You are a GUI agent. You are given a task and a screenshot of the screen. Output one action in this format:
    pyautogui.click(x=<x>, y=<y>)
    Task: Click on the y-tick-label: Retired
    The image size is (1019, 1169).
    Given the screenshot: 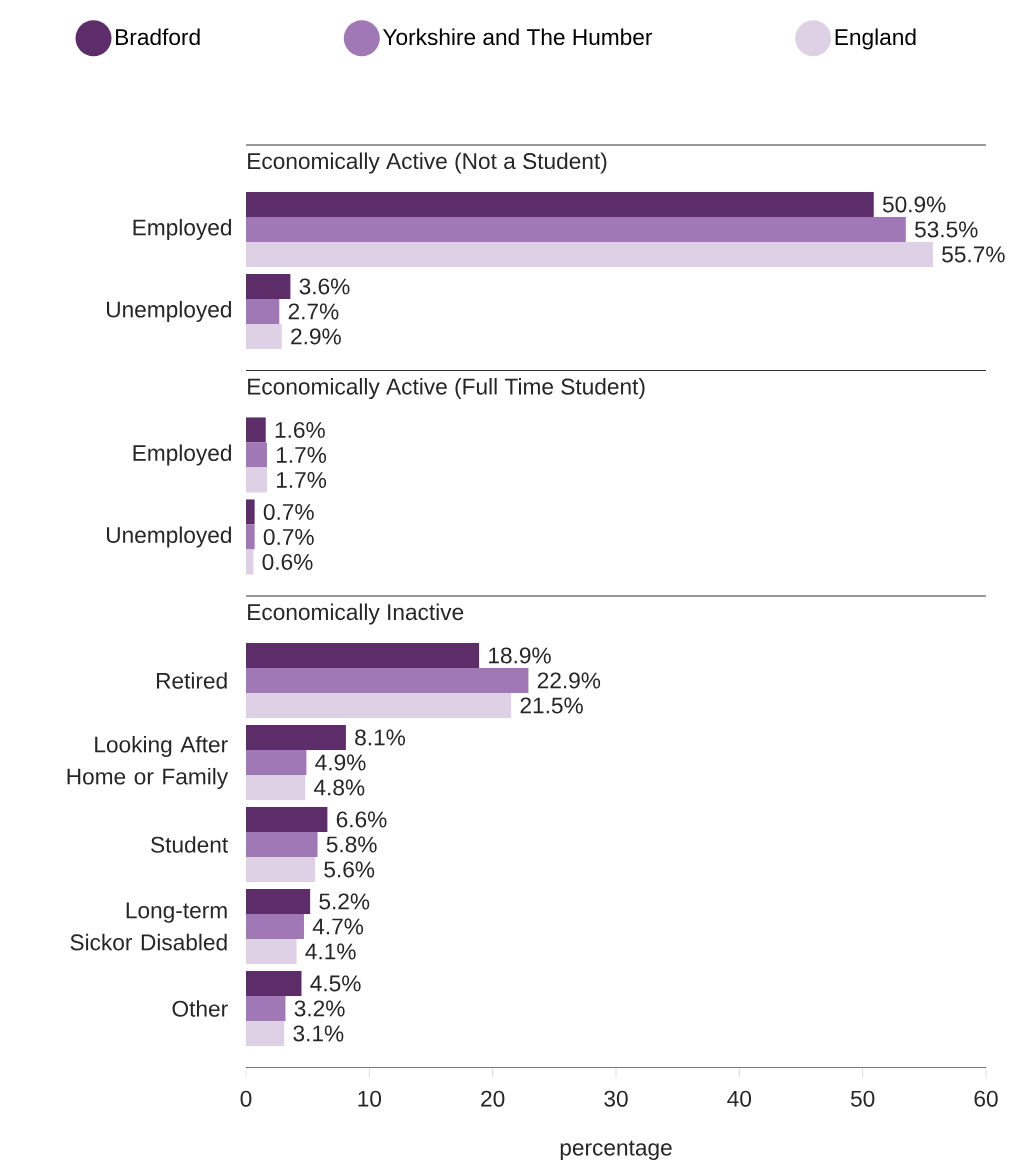 What is the action you would take?
    pyautogui.click(x=191, y=680)
    